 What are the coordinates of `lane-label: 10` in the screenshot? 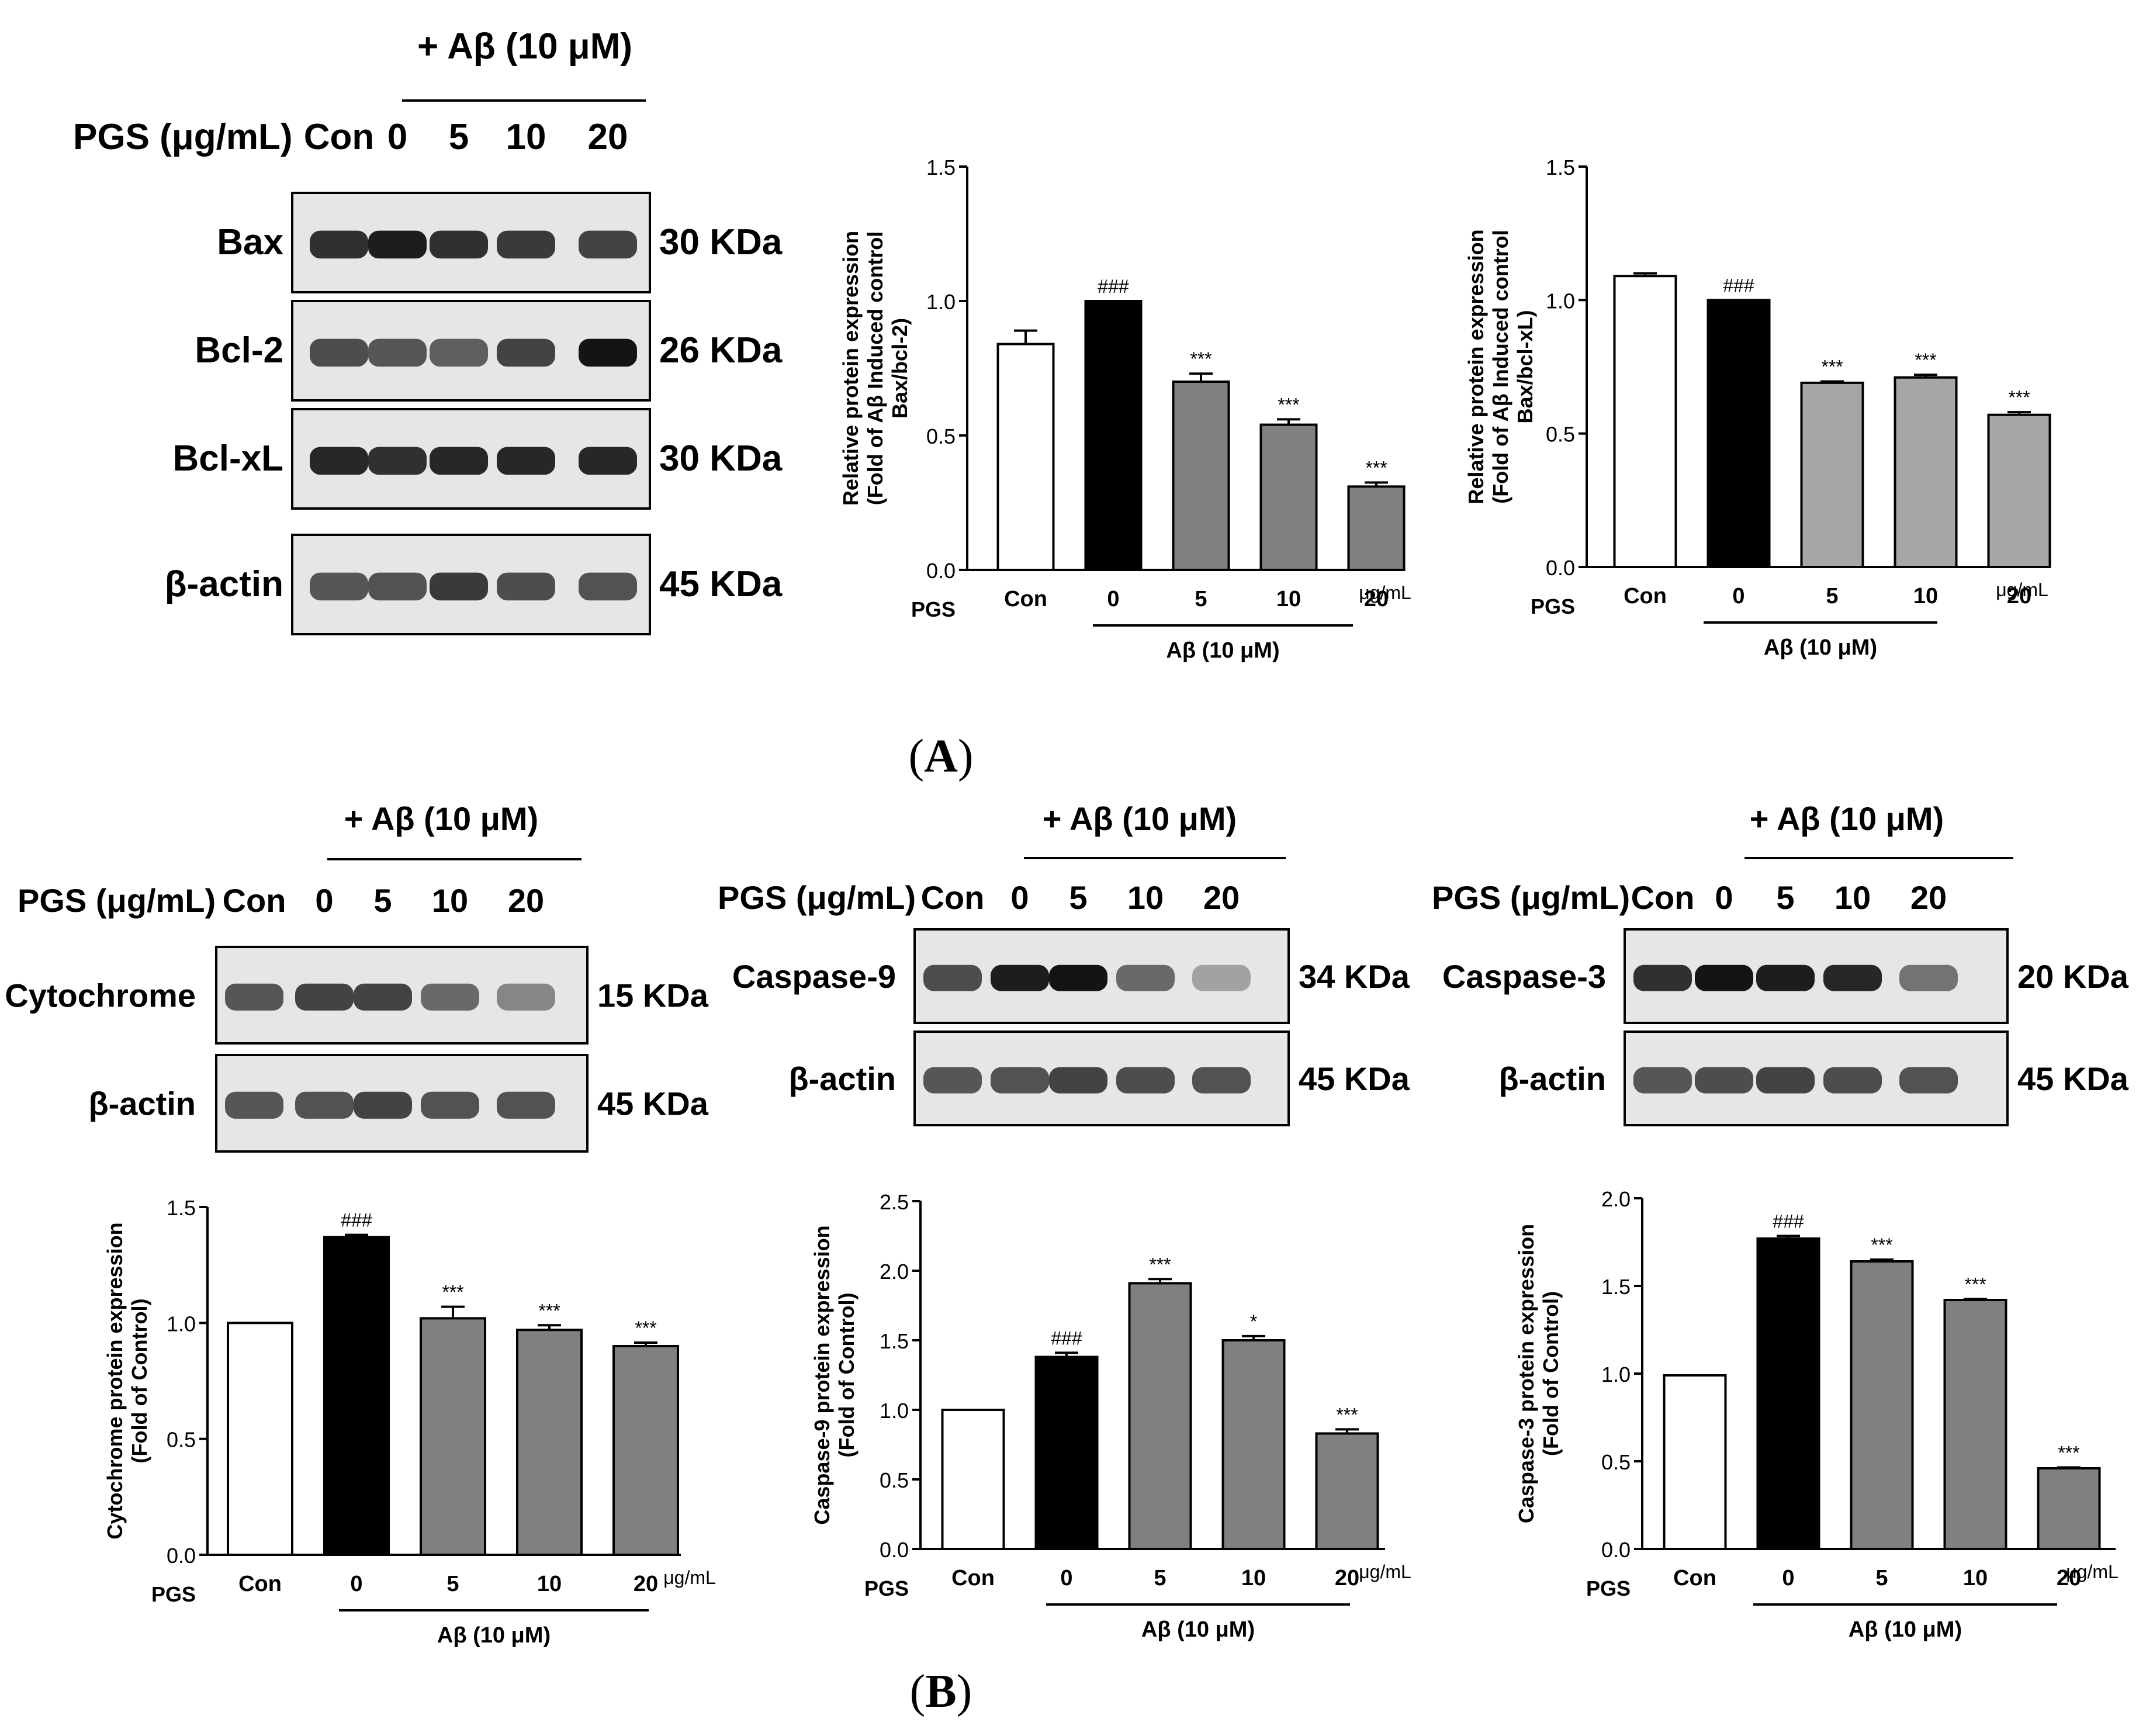 It's located at (1146, 897).